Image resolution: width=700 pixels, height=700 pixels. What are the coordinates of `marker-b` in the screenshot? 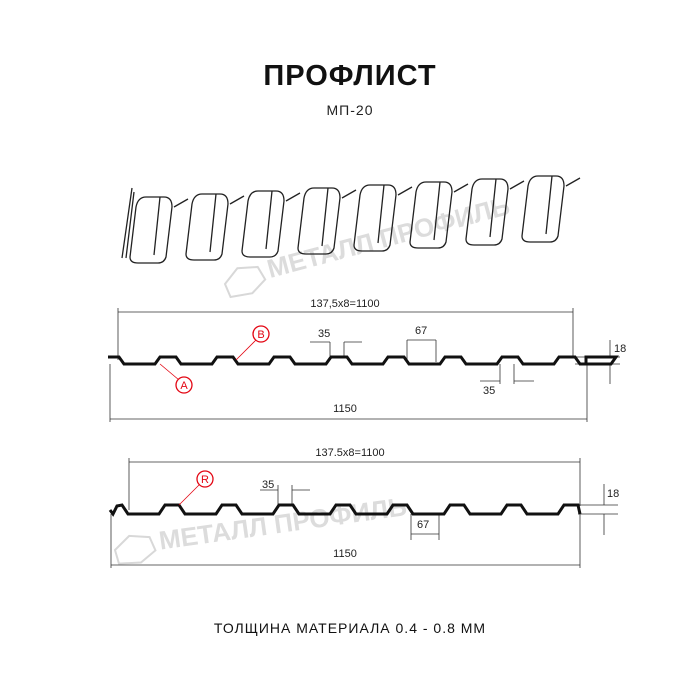 It's located at (261, 334).